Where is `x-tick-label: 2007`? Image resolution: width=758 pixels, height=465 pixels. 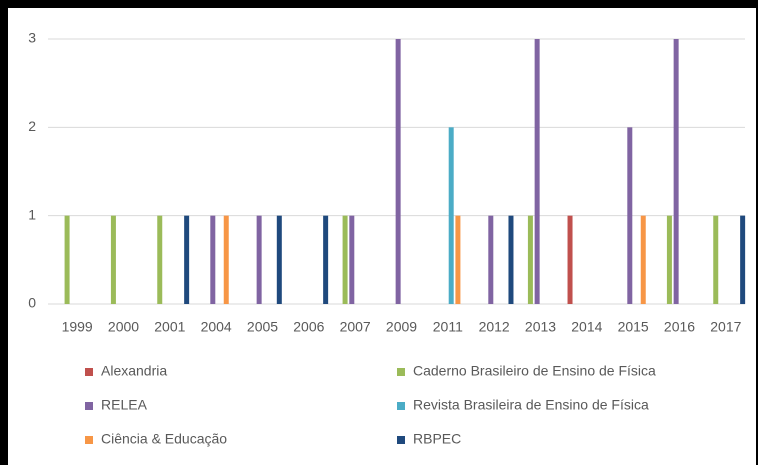
x-tick-label: 2007 is located at coordinates (355, 327).